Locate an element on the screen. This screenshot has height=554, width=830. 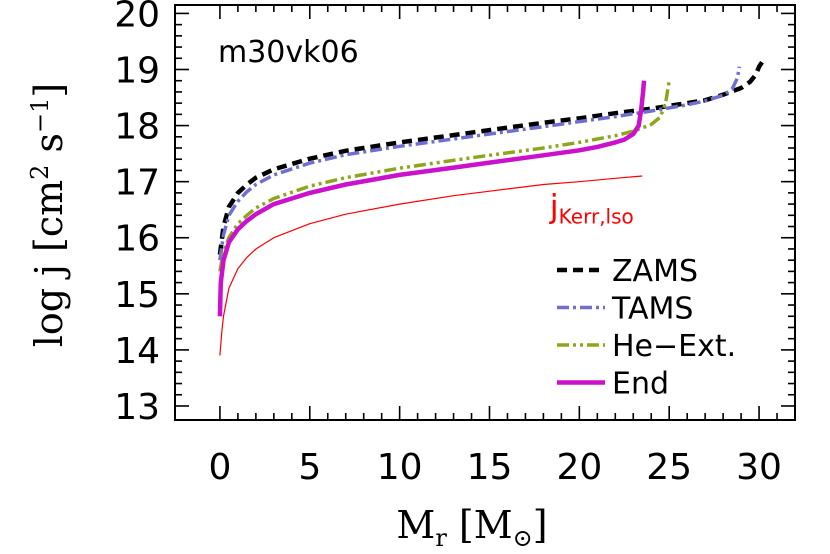
y-tick-label: 15 is located at coordinates (137, 295).